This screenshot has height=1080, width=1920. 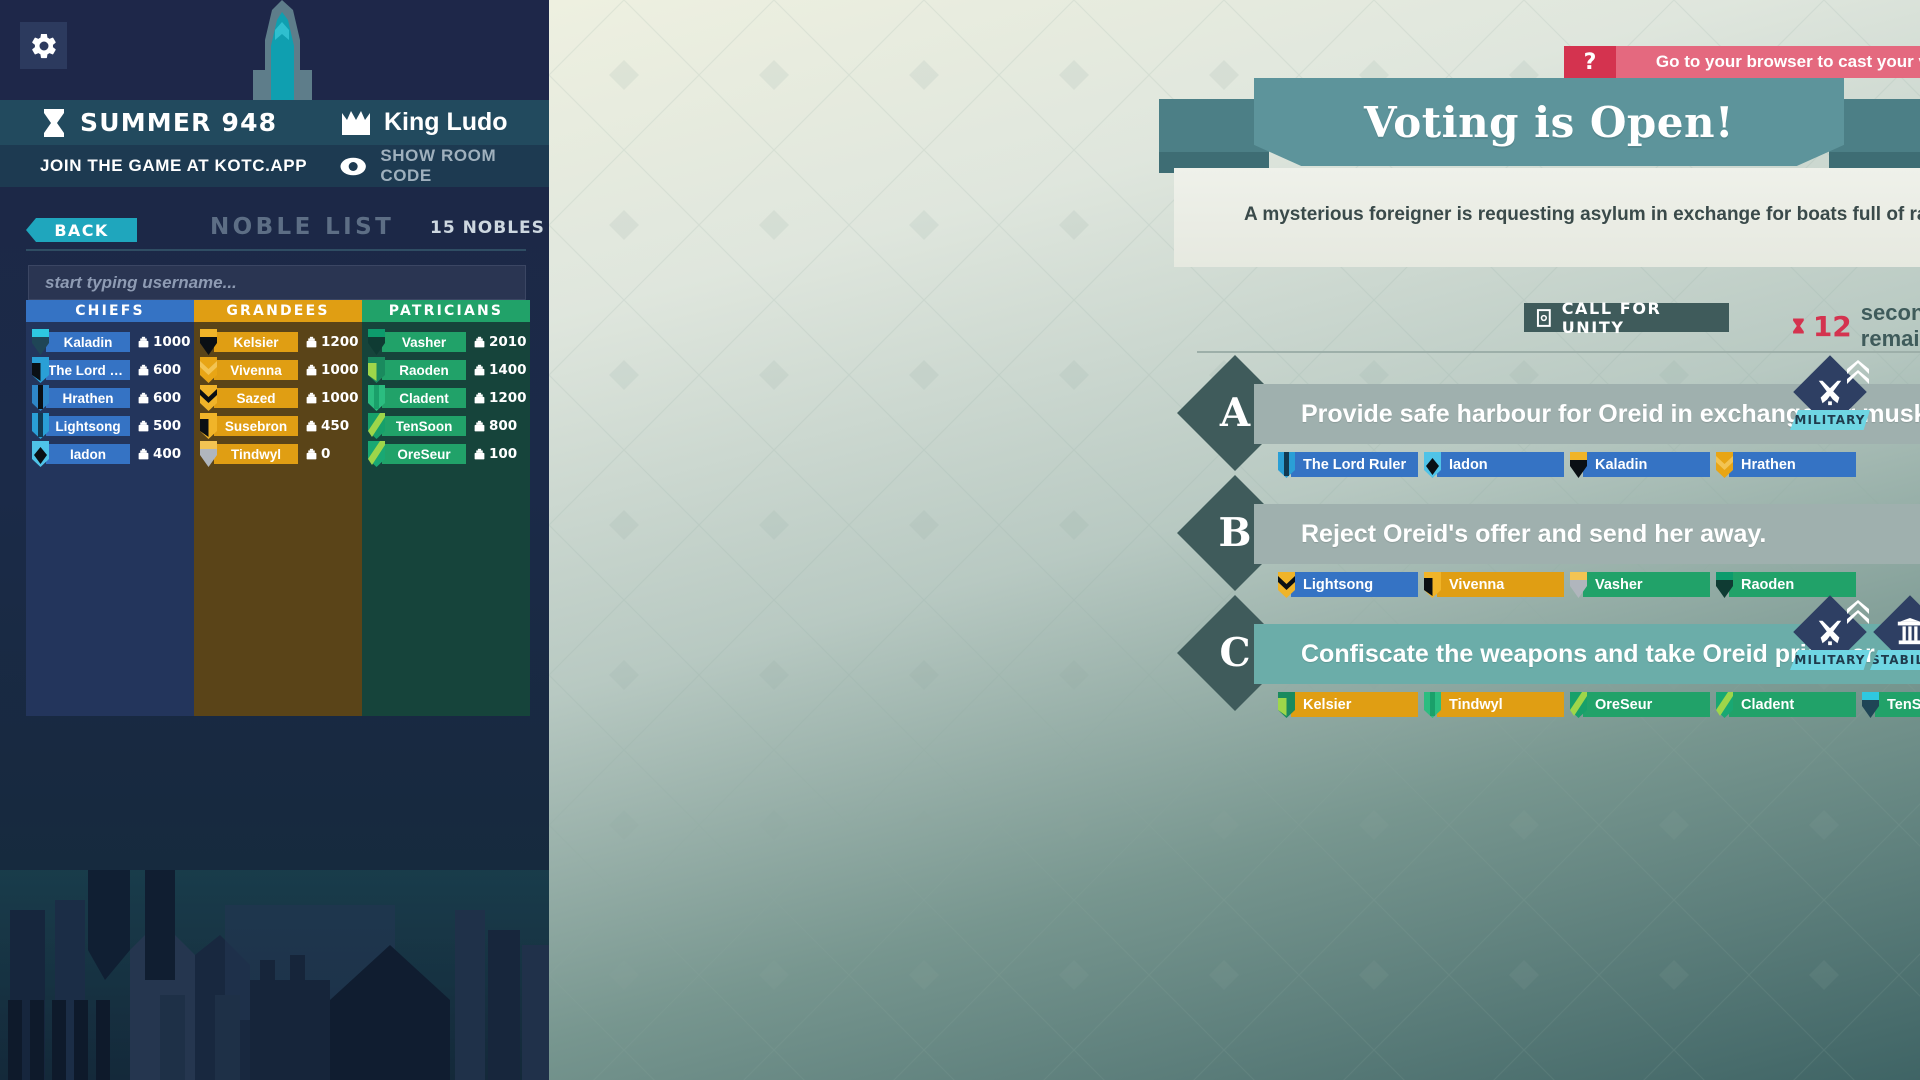 I want to click on voter-chip: Iadon, so click(x=1494, y=464).